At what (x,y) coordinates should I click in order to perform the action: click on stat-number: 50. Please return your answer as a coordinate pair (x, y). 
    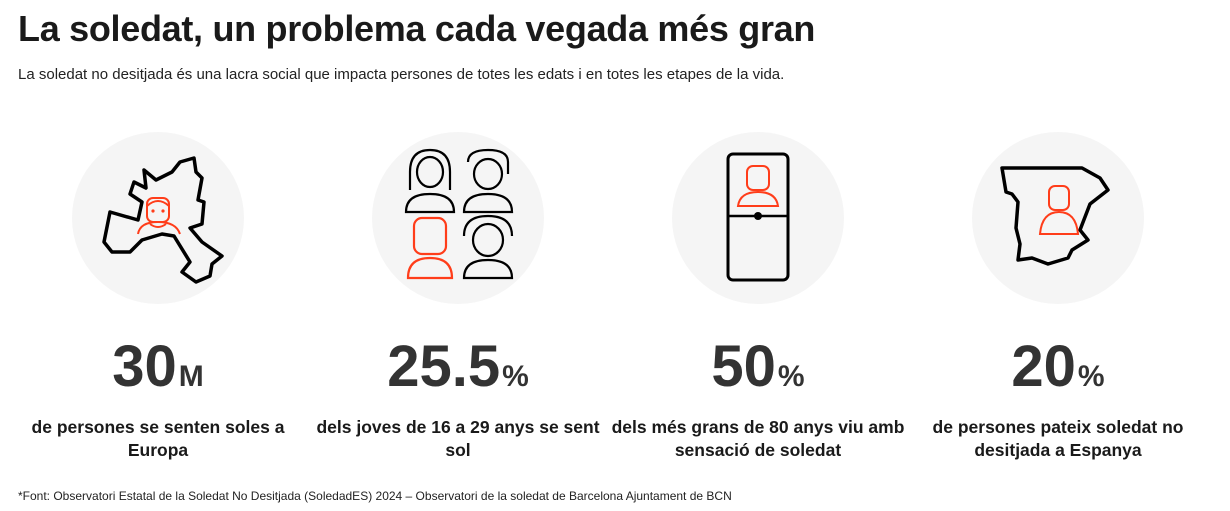
    Looking at the image, I should click on (743, 366).